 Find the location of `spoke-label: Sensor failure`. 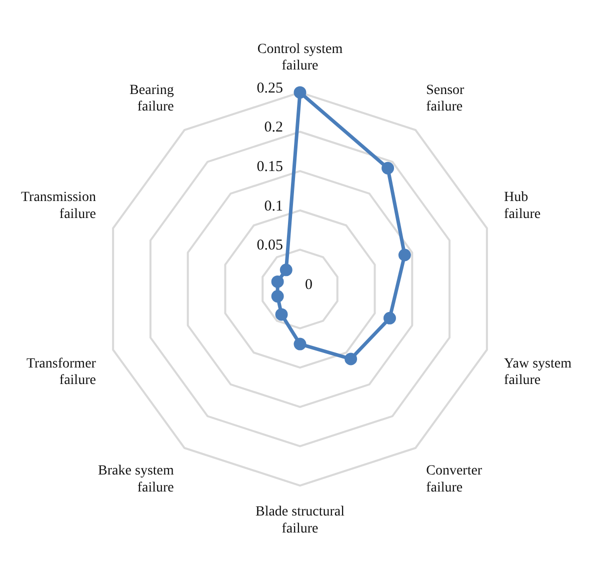

spoke-label: Sensor failure is located at coordinates (445, 98).